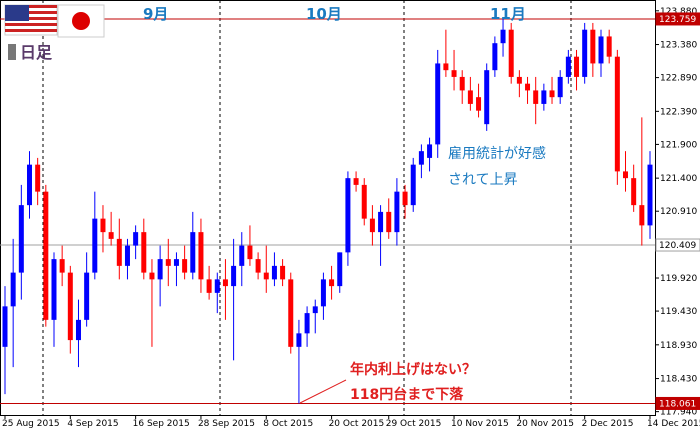 The height and width of the screenshot is (434, 700). I want to click on x-tick-label: 28 Sep 2015, so click(226, 424).